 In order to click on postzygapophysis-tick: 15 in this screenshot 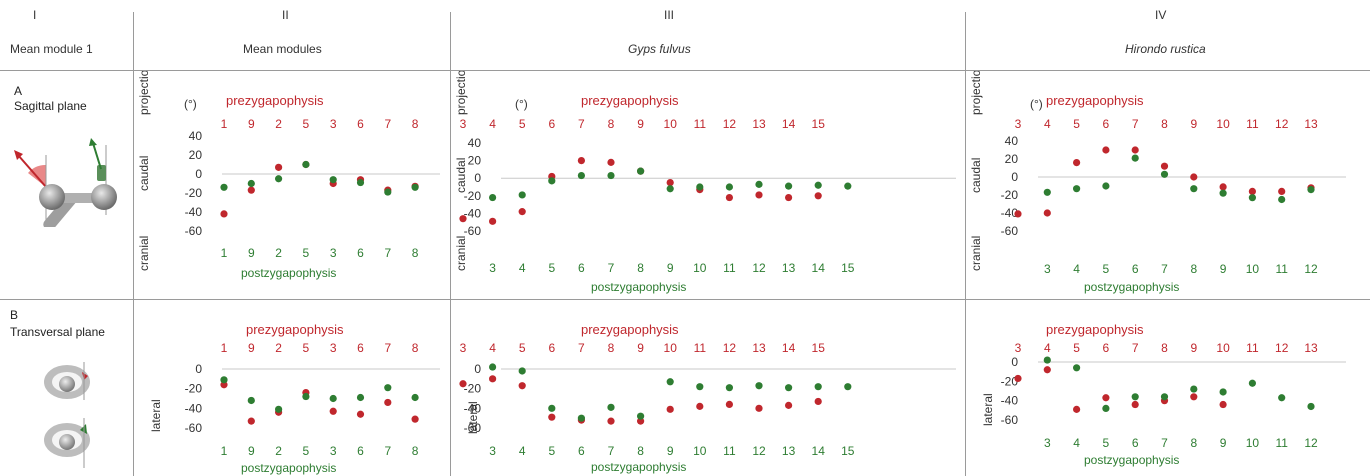, I will do `click(848, 451)`.